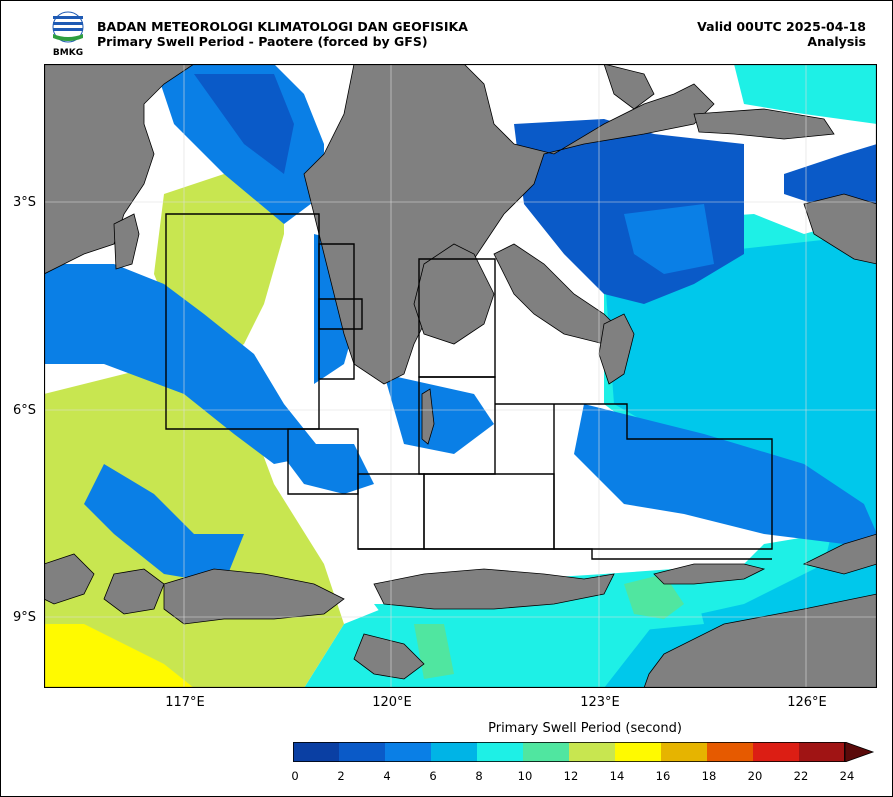 This screenshot has width=893, height=797. What do you see at coordinates (387, 776) in the screenshot?
I see `colorbar-tick-label: 4` at bounding box center [387, 776].